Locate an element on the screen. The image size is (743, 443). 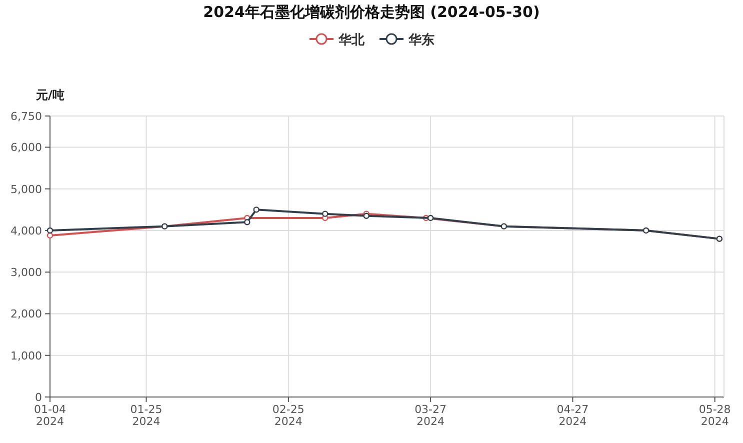
y-tick-label: 2,000 is located at coordinates (26, 314).